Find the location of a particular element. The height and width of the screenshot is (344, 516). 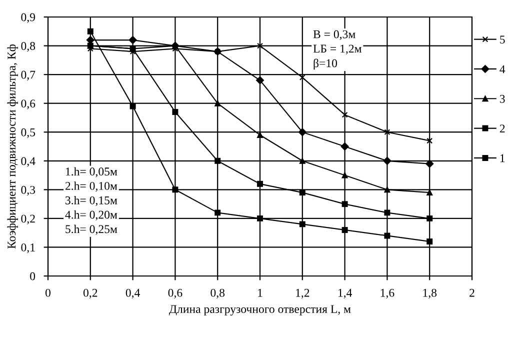

x-tick-label: 0 is located at coordinates (48, 292).